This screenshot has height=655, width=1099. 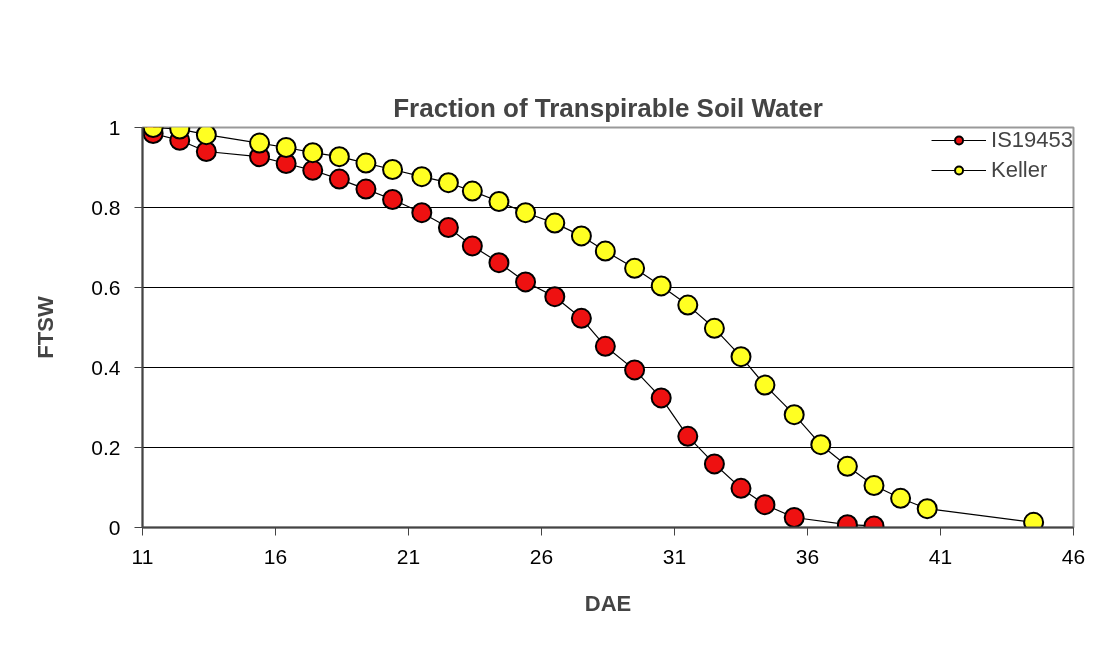 What do you see at coordinates (608, 107) in the screenshot?
I see `chart-title: Fraction of Transpirable Soil Water` at bounding box center [608, 107].